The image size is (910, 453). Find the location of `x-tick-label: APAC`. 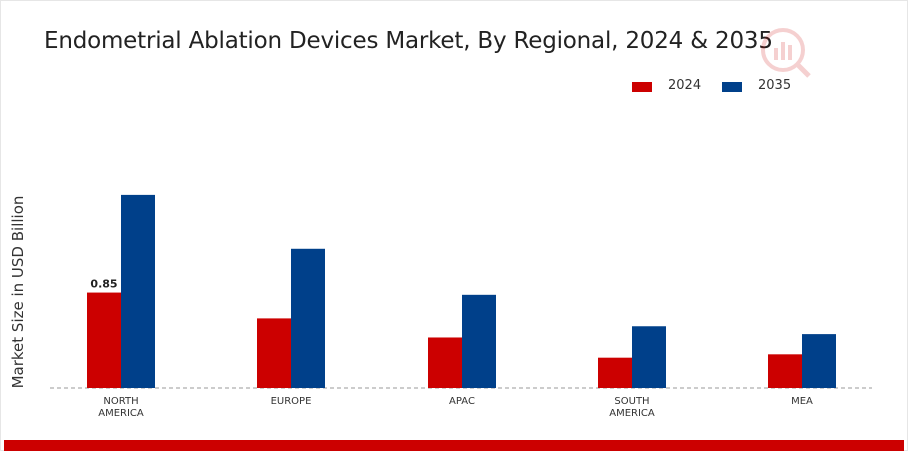

x-tick-label: APAC is located at coordinates (462, 401).